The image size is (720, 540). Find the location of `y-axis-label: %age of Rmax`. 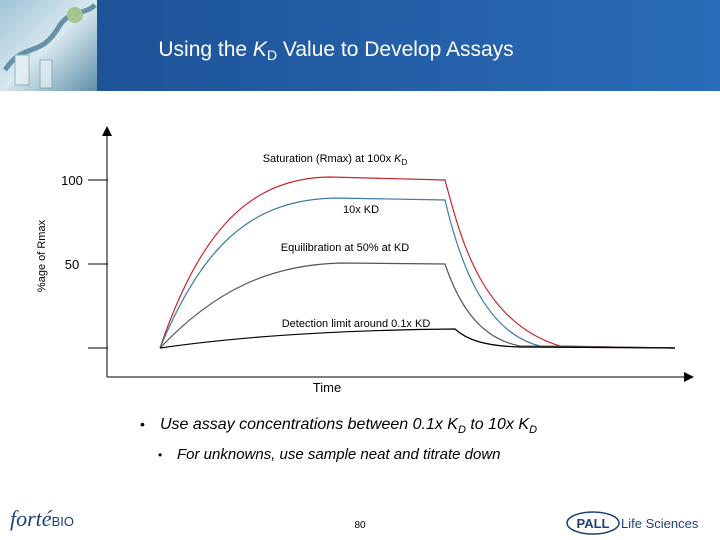

y-axis-label: %age of Rmax is located at coordinates (42, 255).